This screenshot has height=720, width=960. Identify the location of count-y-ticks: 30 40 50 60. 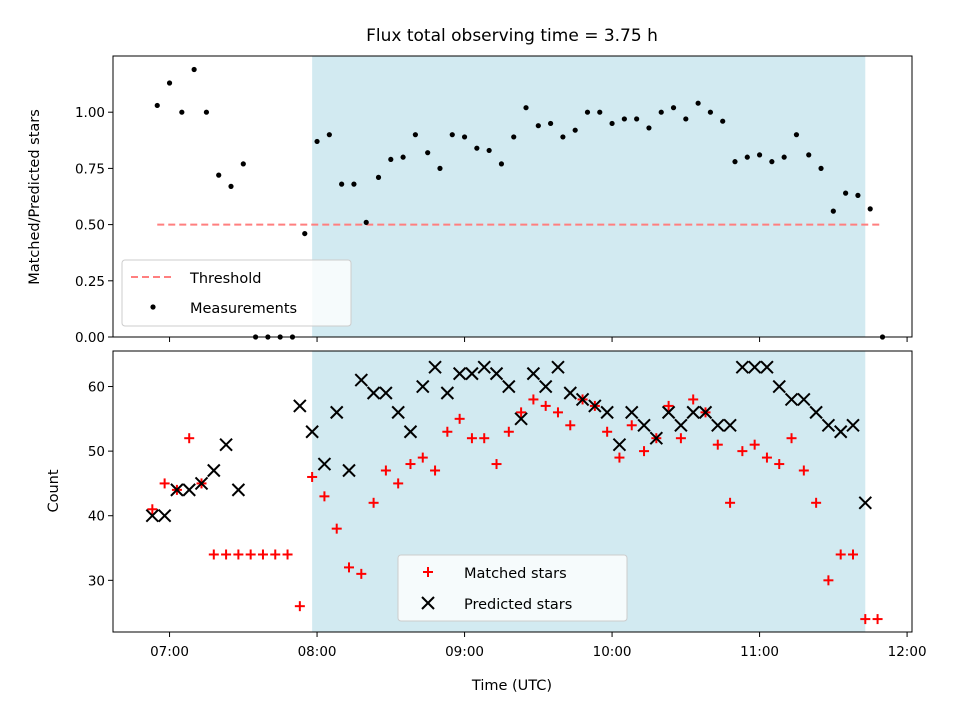
(100, 484).